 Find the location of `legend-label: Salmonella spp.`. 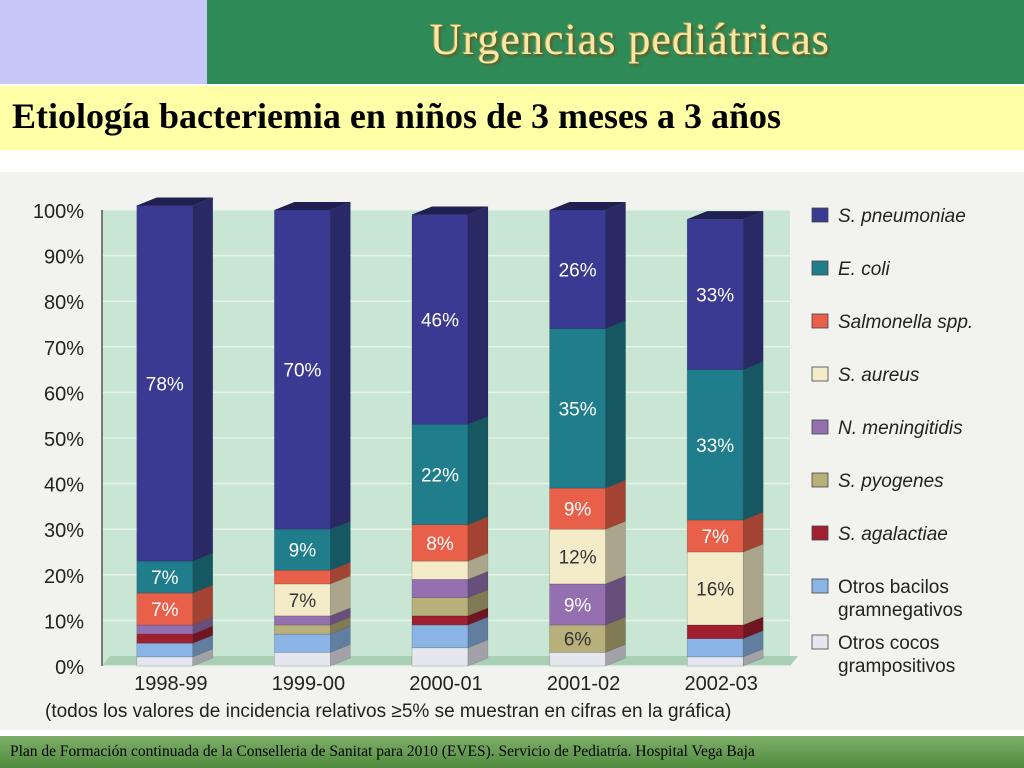

legend-label: Salmonella spp. is located at coordinates (905, 322).